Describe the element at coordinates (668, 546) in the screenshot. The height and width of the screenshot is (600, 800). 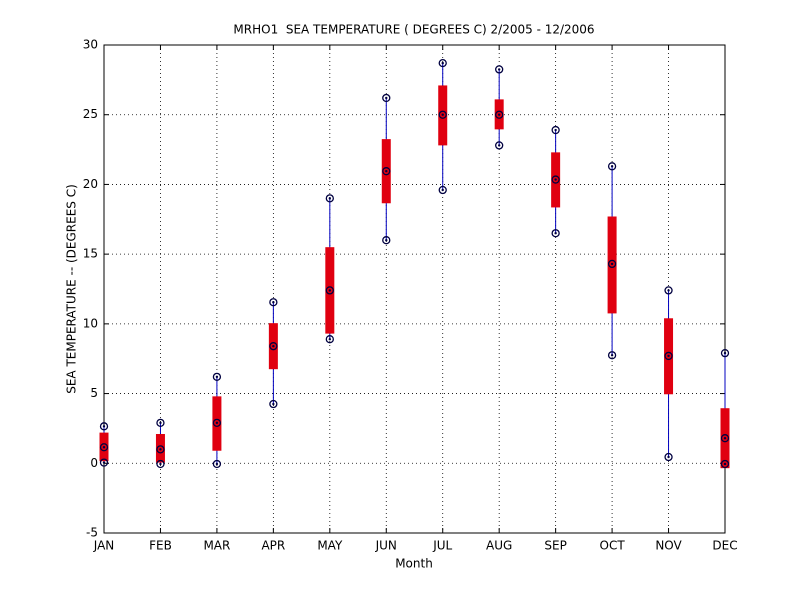
I see `x-tick-label: NOV` at that location.